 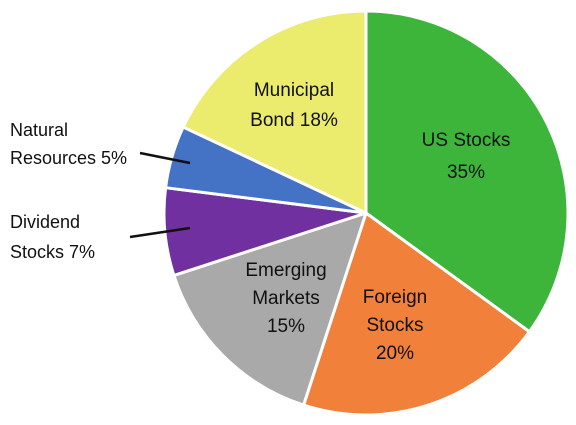 What do you see at coordinates (286, 326) in the screenshot?
I see `slice-label-line: 15%` at bounding box center [286, 326].